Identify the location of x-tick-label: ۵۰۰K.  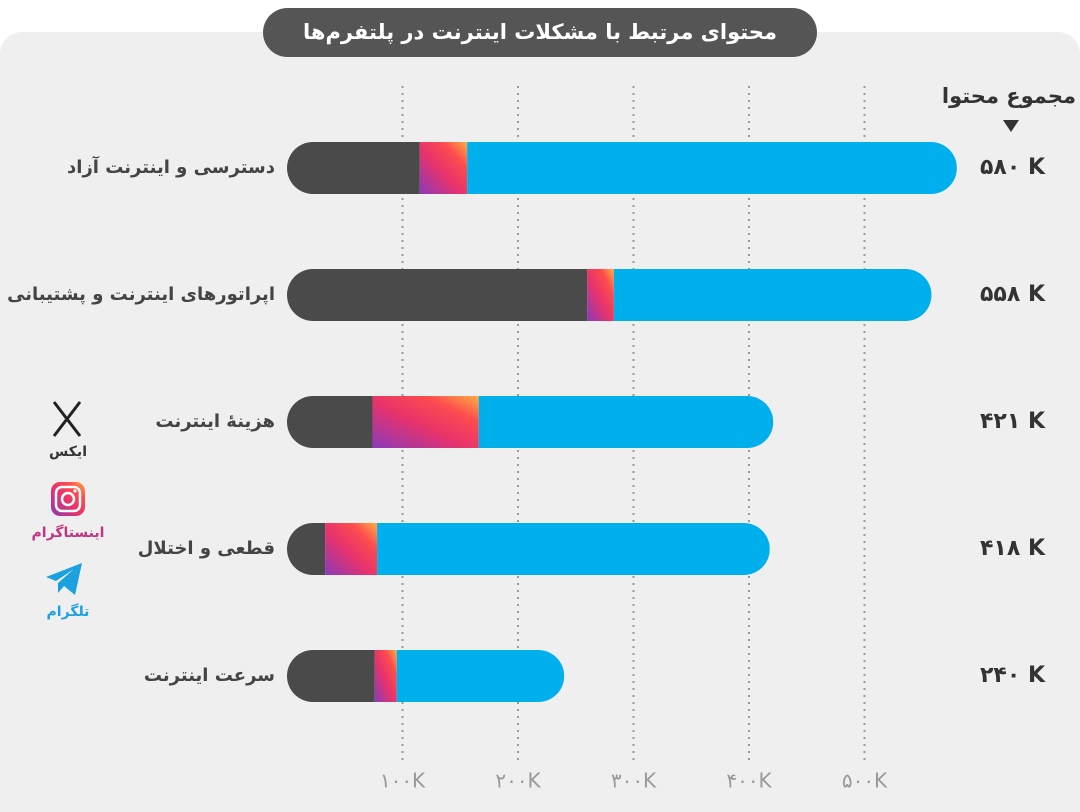
(865, 781).